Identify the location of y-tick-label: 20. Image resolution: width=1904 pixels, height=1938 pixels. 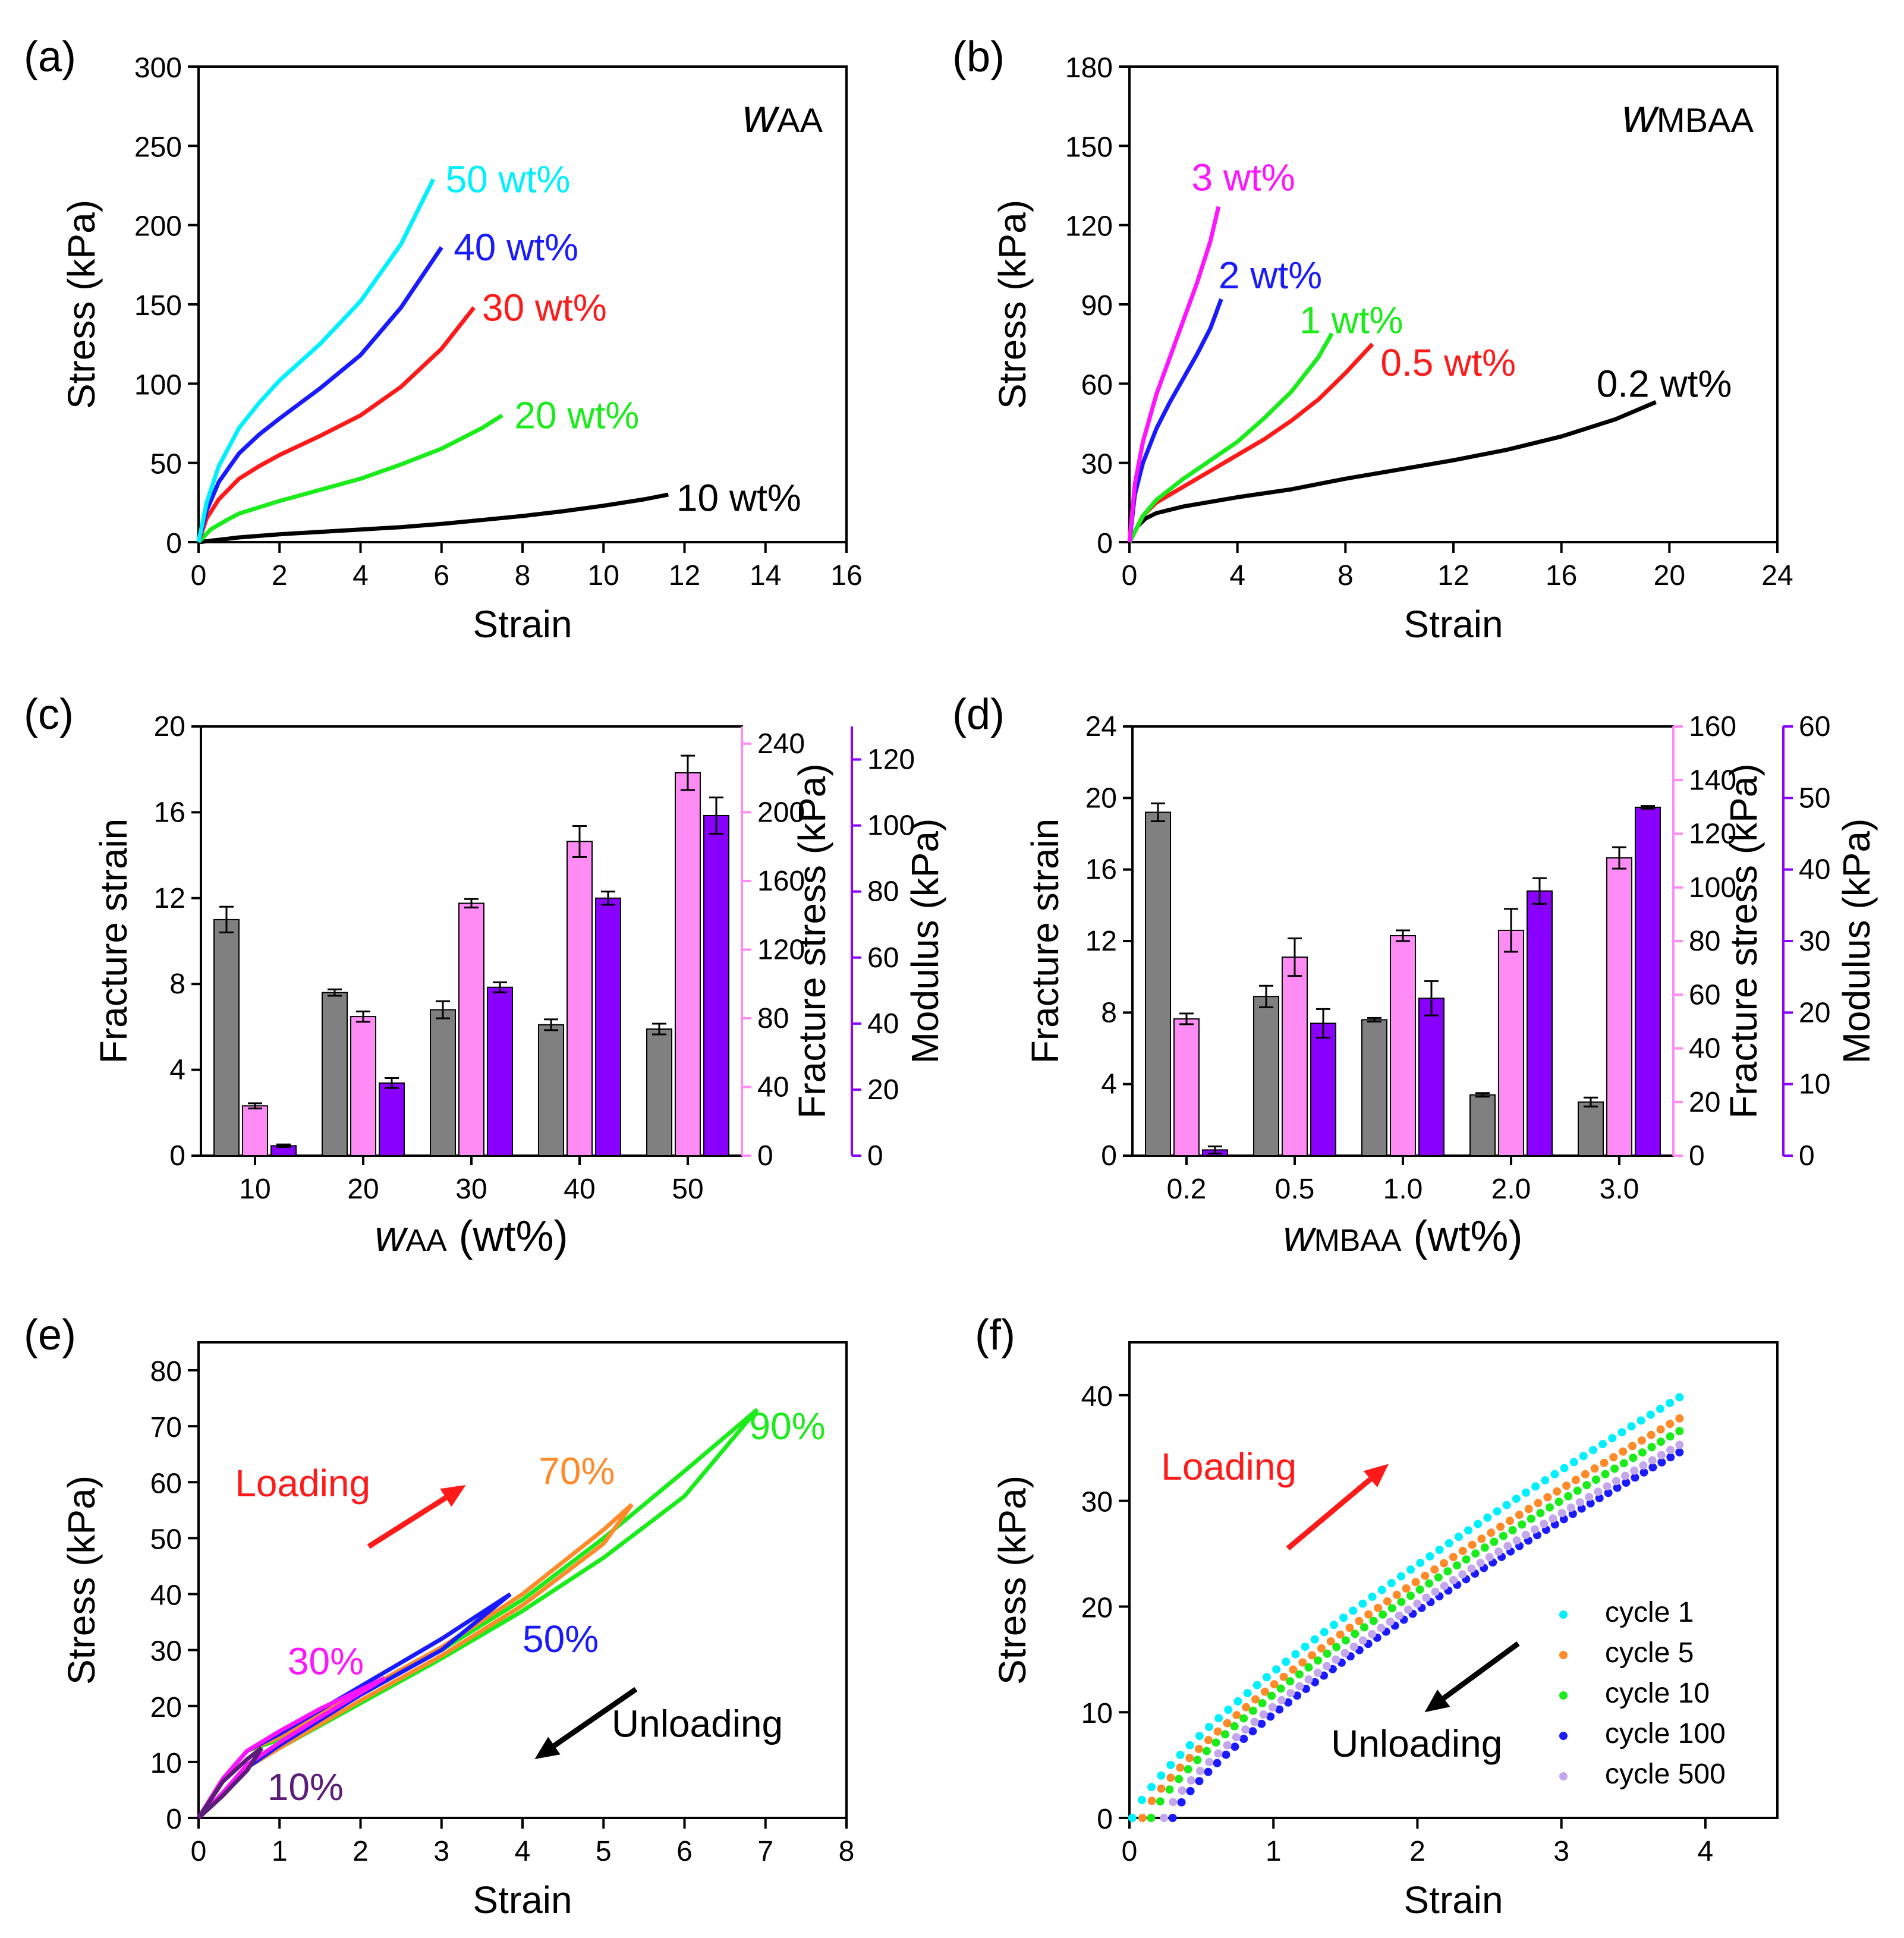
(1705, 1102).